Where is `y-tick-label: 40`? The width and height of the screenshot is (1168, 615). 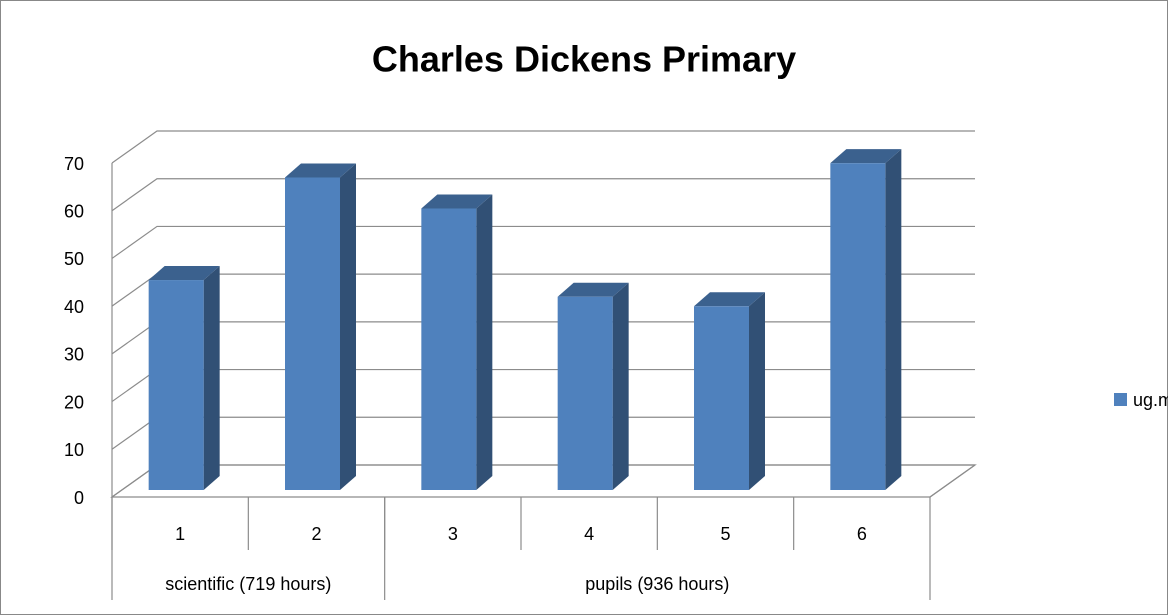
y-tick-label: 40 is located at coordinates (74, 307).